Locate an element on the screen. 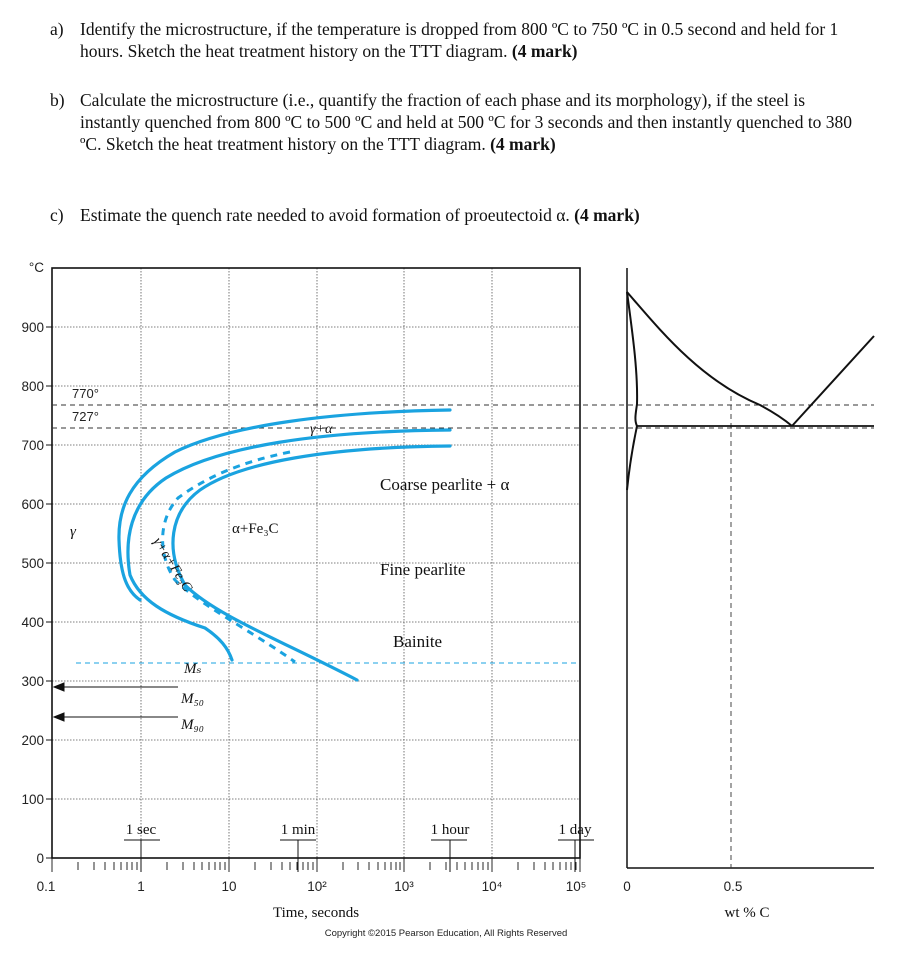 The width and height of the screenshot is (898, 964). y-tick-label: 700 is located at coordinates (32, 445).